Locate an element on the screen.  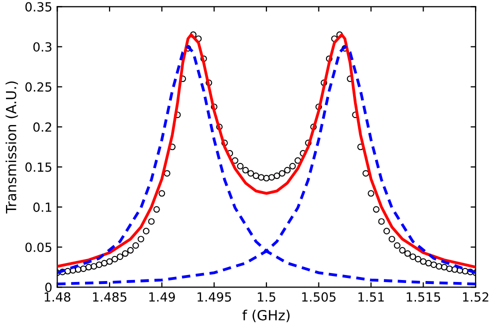
y-tick-label: 0.2 is located at coordinates (42, 127).